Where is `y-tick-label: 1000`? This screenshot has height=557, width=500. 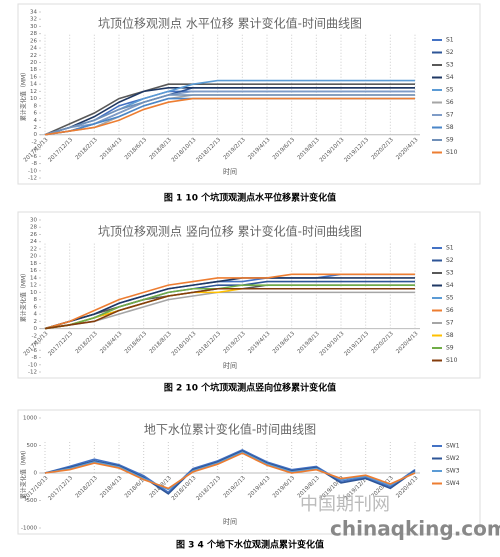
y-tick-label: 1000 is located at coordinates (30, 419).